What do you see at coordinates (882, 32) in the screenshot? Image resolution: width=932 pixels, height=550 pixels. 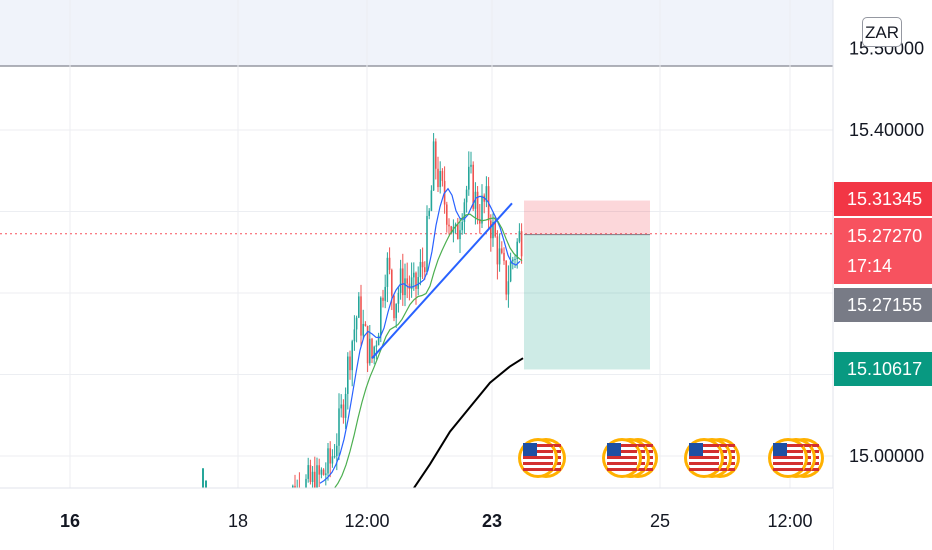 I see `currency-badge: ZAR` at bounding box center [882, 32].